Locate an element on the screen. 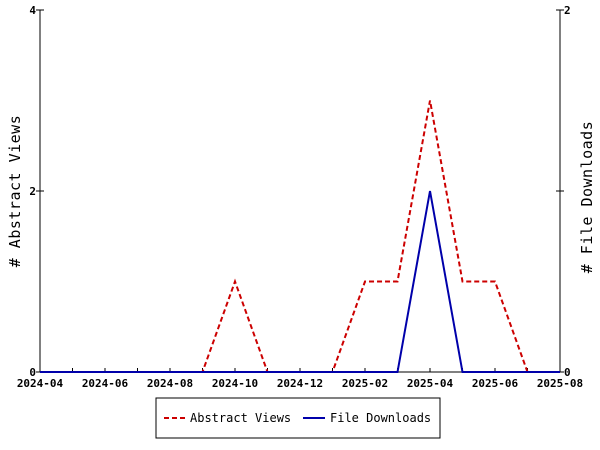 Image resolution: width=600 pixels, height=450 pixels. legend: Abstract Views File Downloads is located at coordinates (298, 418).